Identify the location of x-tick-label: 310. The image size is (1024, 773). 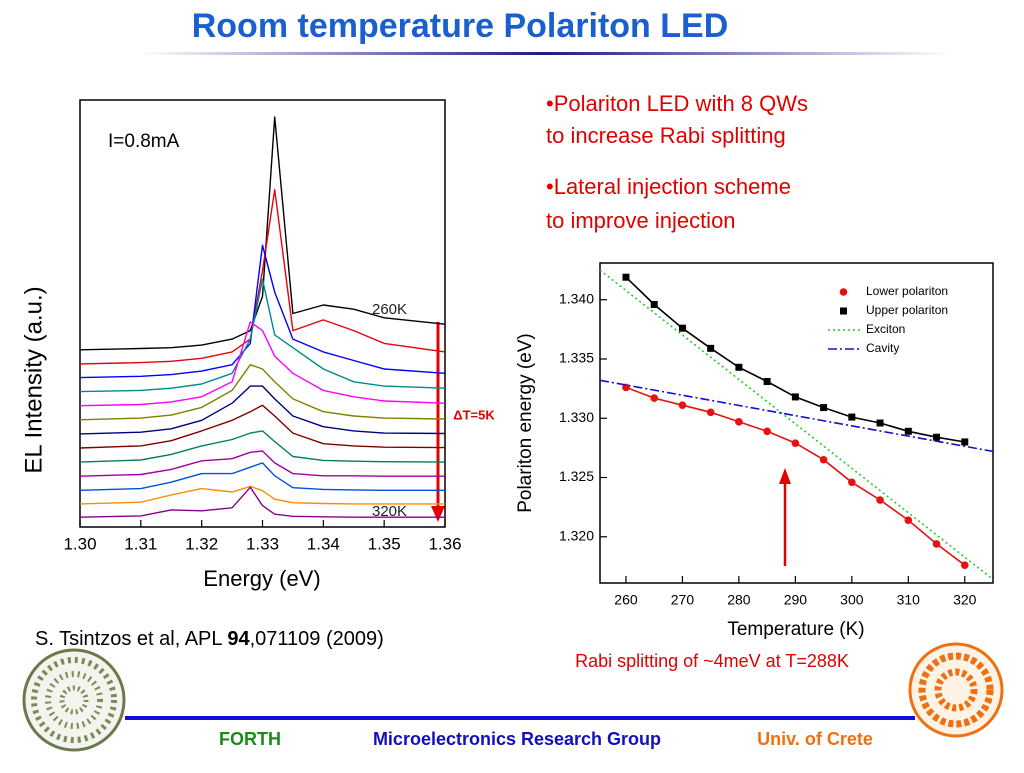
(909, 600).